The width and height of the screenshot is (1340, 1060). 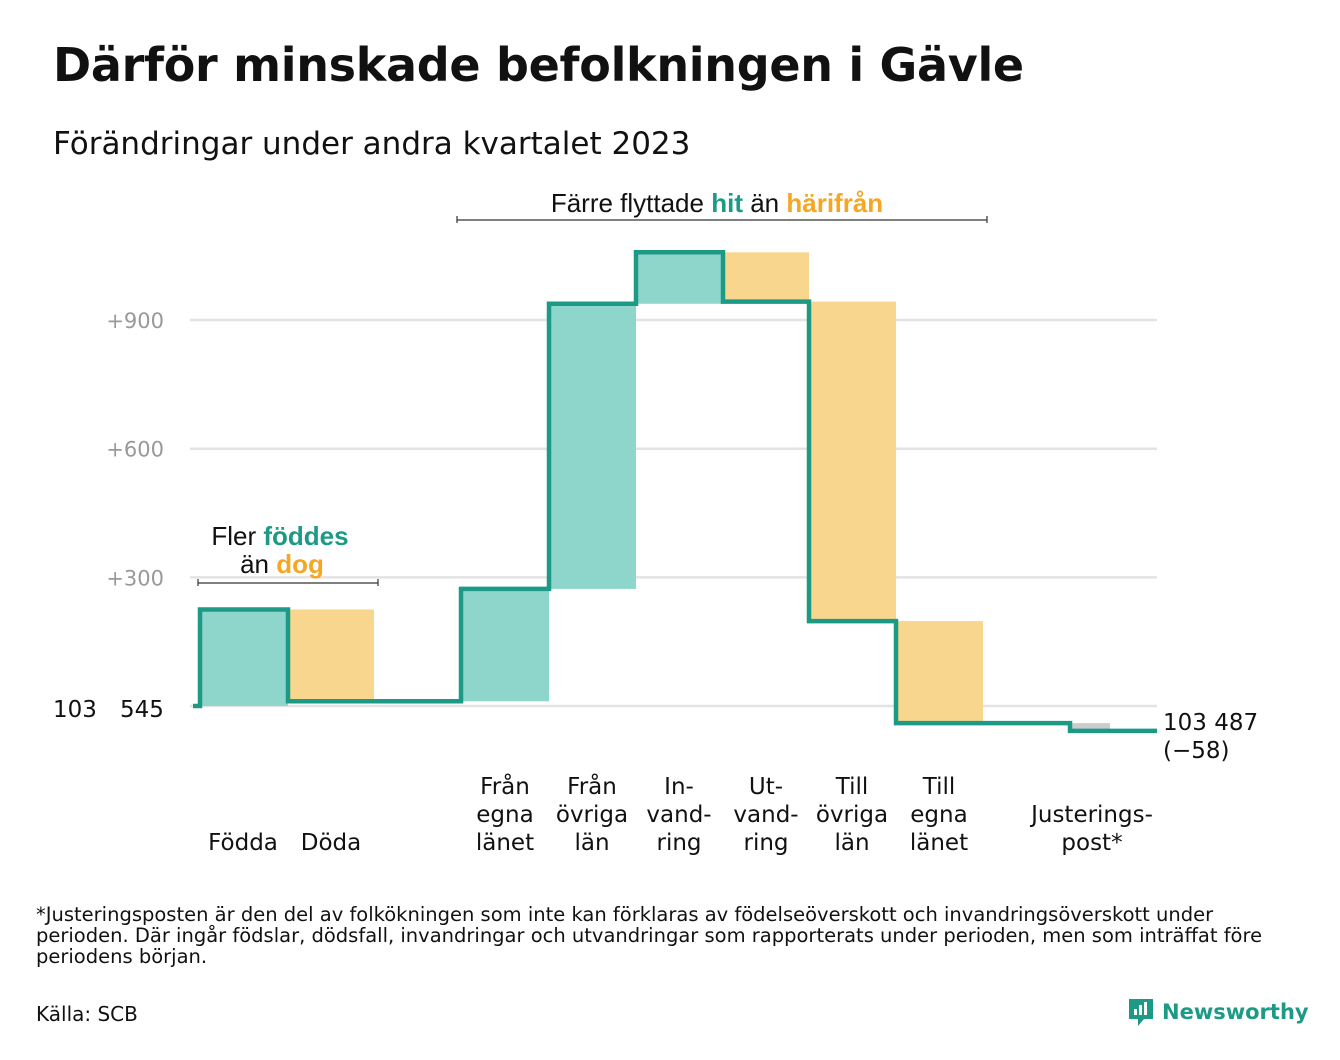 I want to click on chart-subtitle: Förändringar under andra kvartalet 2023, so click(x=372, y=144).